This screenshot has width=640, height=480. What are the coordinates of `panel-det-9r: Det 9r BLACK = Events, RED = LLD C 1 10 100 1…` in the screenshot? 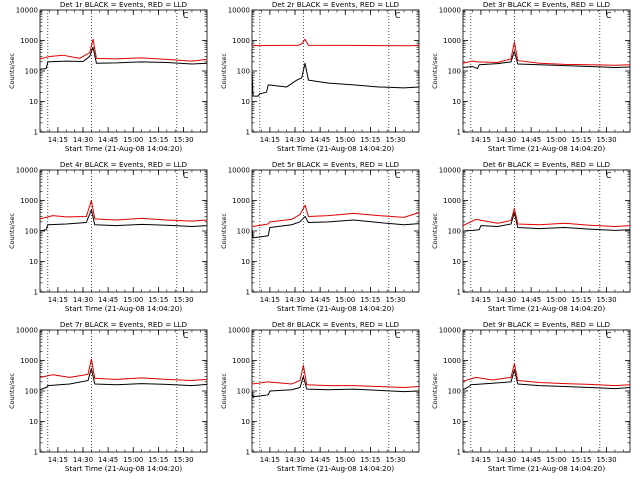 It's located at (531, 396).